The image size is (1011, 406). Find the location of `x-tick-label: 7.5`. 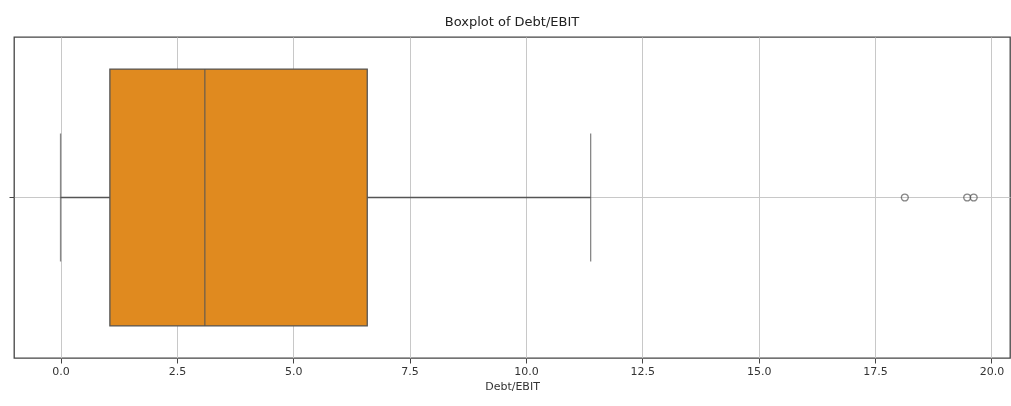

x-tick-label: 7.5 is located at coordinates (410, 371).